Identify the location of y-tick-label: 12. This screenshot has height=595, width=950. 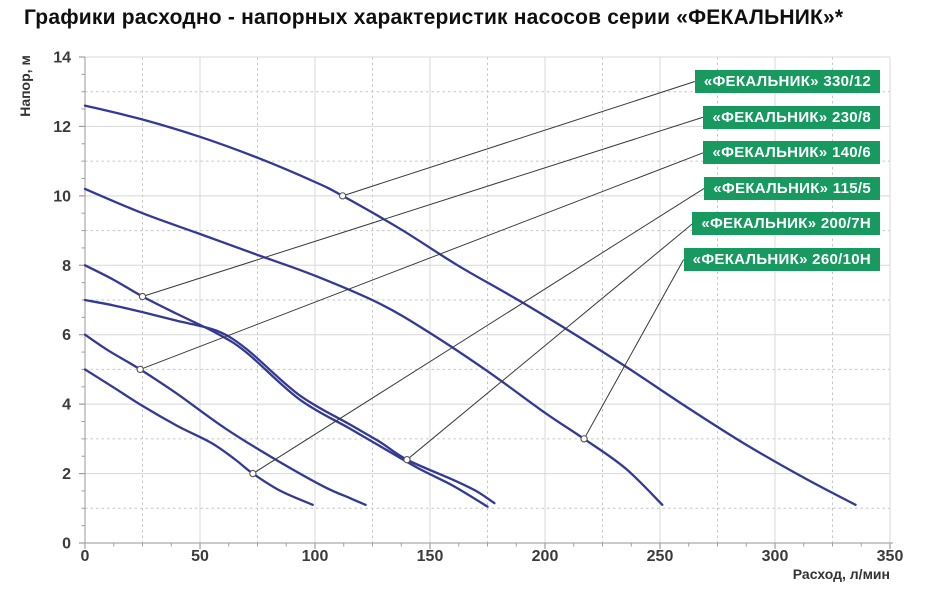
(62, 127).